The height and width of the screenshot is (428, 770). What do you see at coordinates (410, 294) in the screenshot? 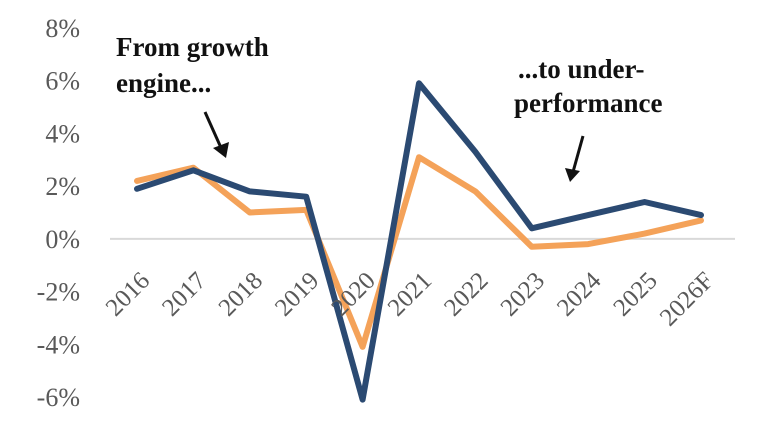
I see `x-tick-label: 2021` at bounding box center [410, 294].